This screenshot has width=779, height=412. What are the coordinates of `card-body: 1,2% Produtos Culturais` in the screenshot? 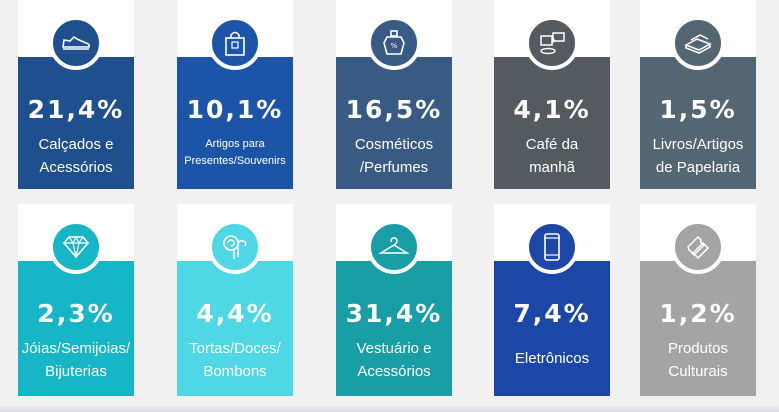 It's located at (698, 328).